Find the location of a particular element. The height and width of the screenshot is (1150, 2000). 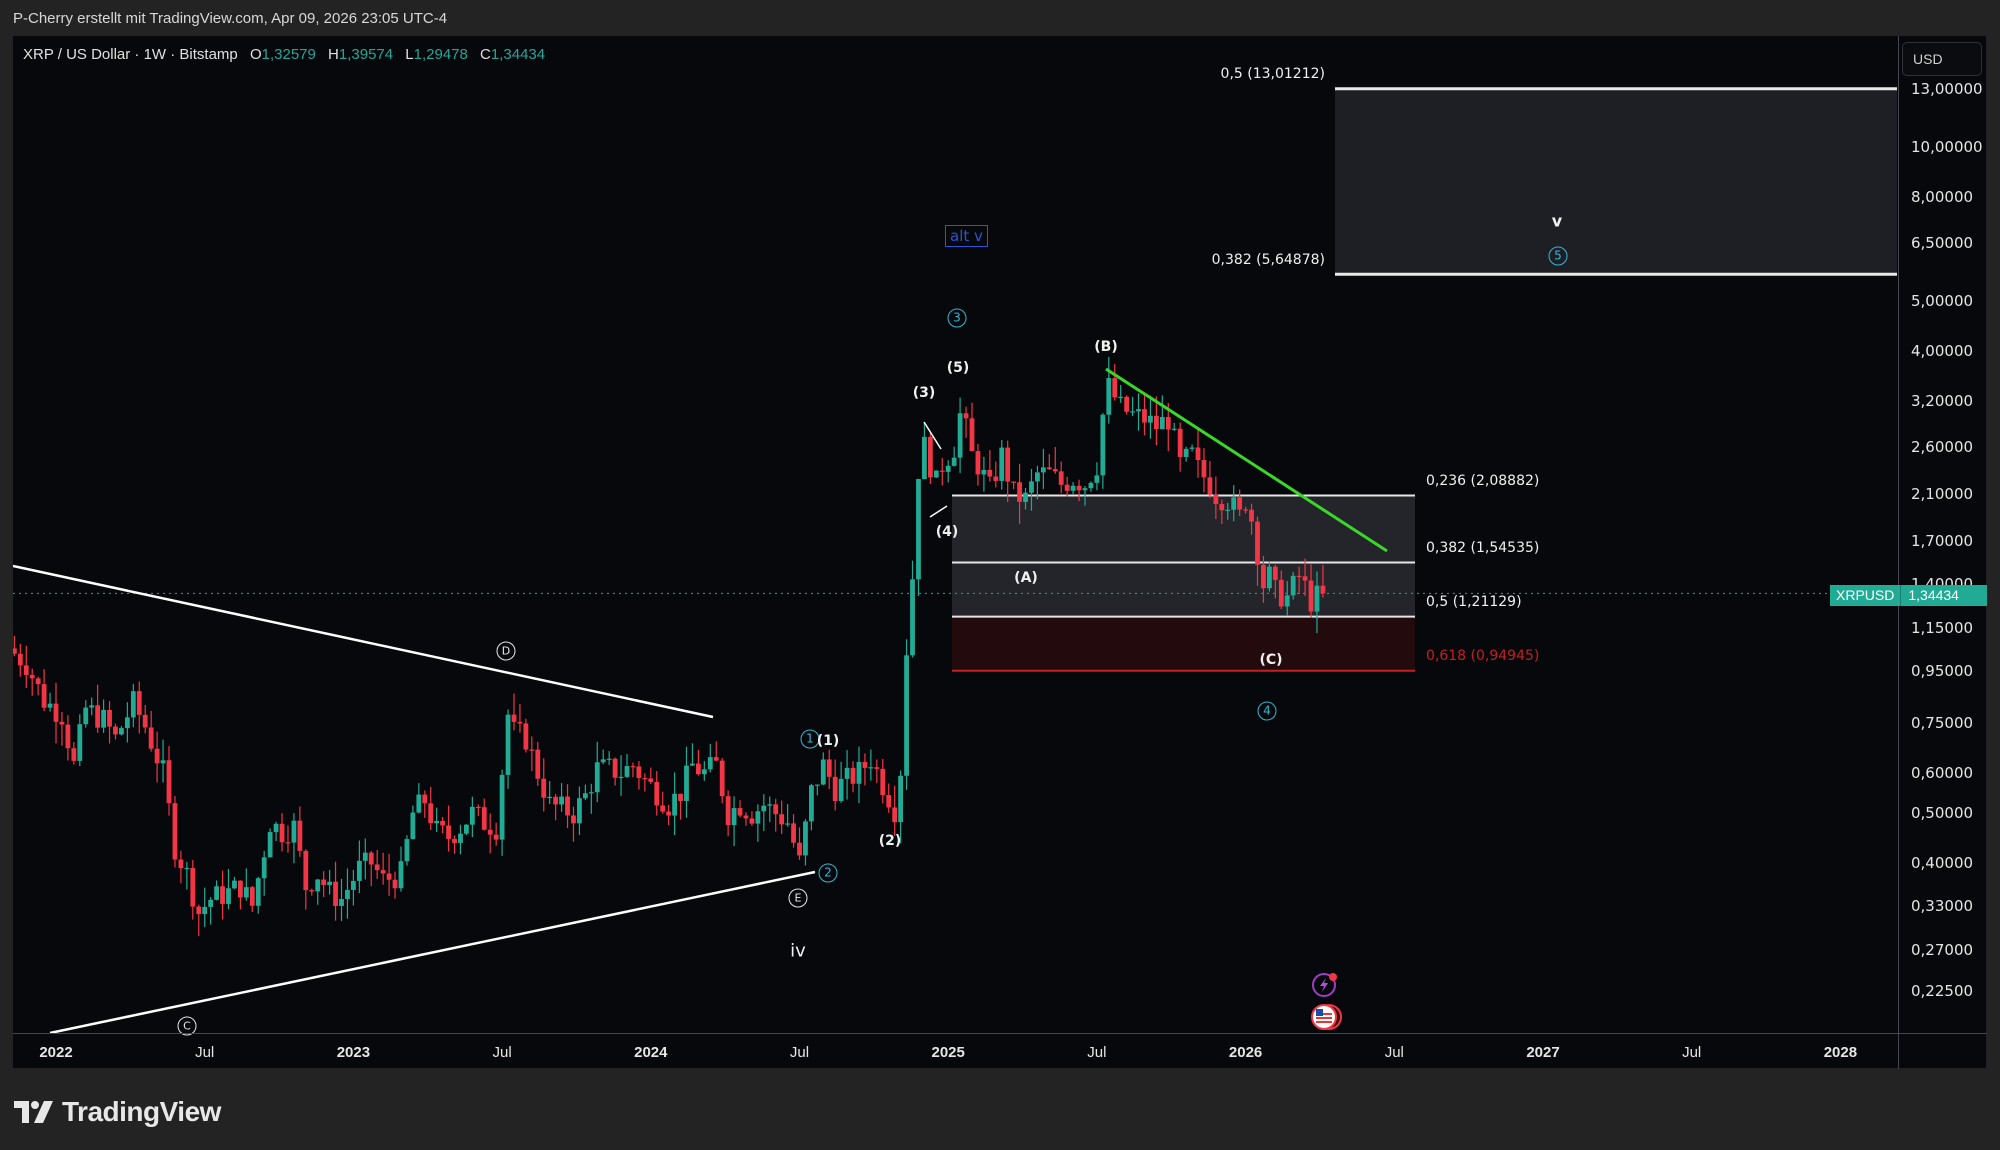

currency-button: USD is located at coordinates (1942, 59).